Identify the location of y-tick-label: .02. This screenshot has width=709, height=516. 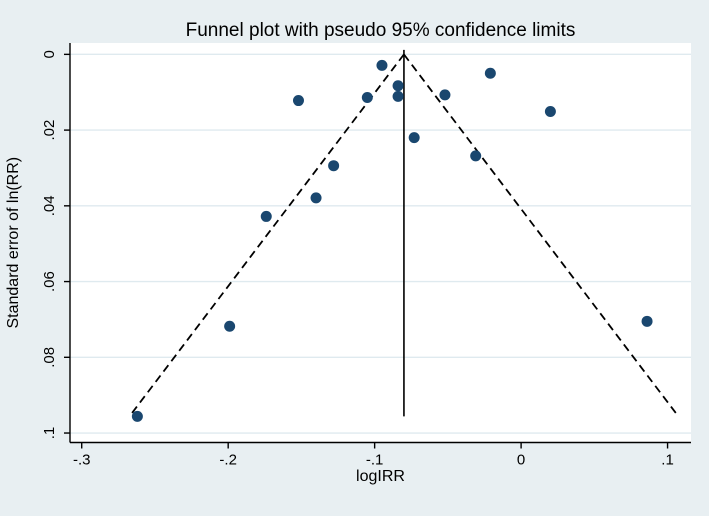
(49, 130).